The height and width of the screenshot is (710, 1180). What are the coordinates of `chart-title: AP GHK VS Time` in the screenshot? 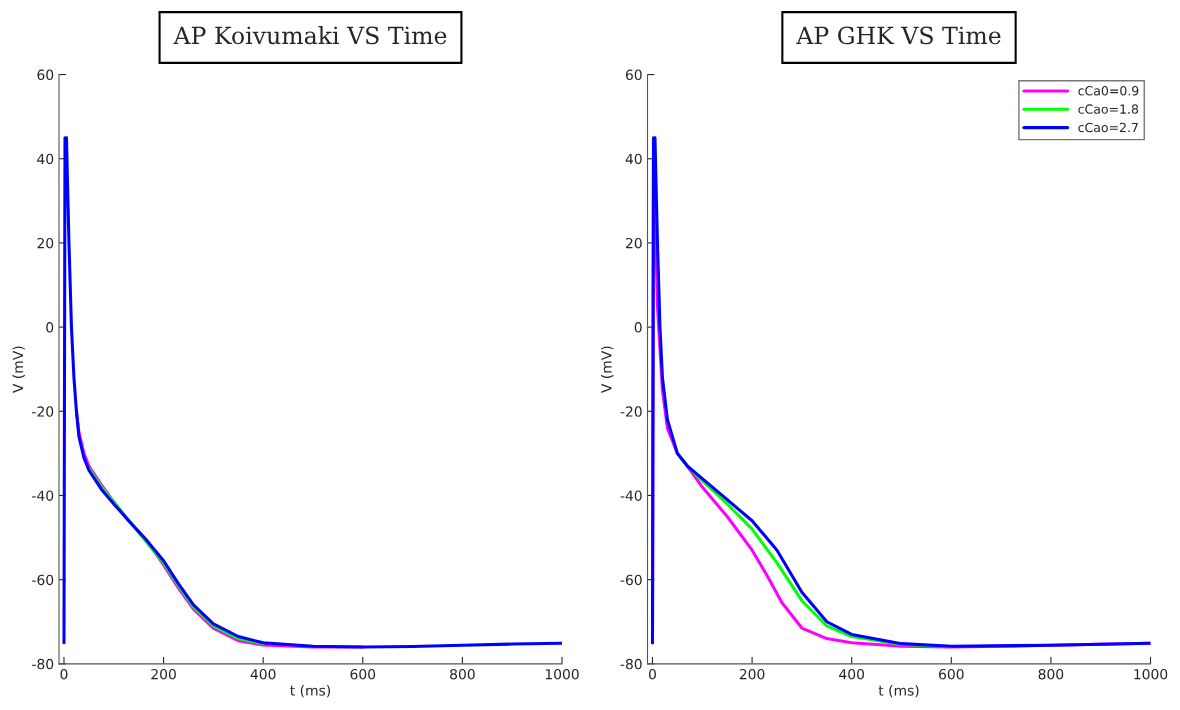 It's located at (898, 35).